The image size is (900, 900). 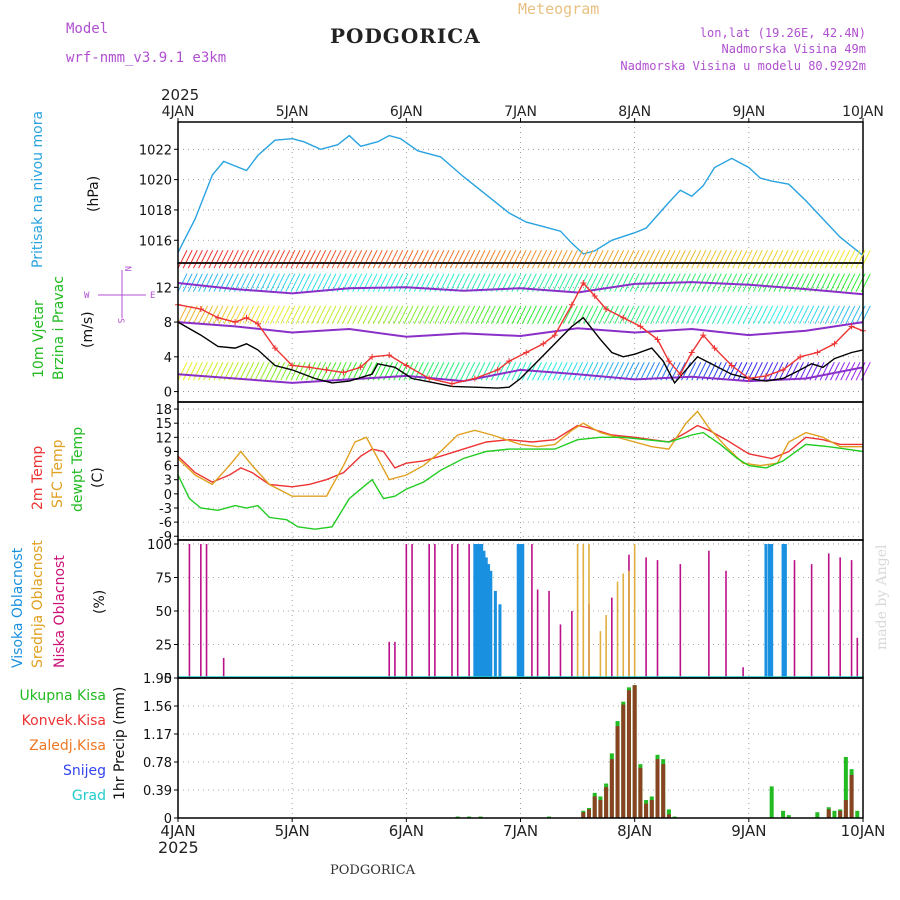 What do you see at coordinates (163, 438) in the screenshot?
I see `y-tick-label: 12` at bounding box center [163, 438].